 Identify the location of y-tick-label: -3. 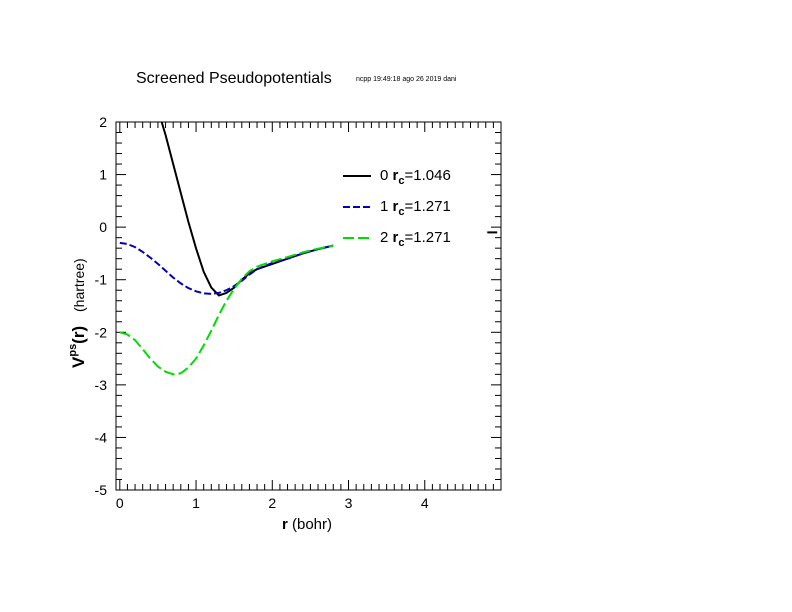
(101, 385).